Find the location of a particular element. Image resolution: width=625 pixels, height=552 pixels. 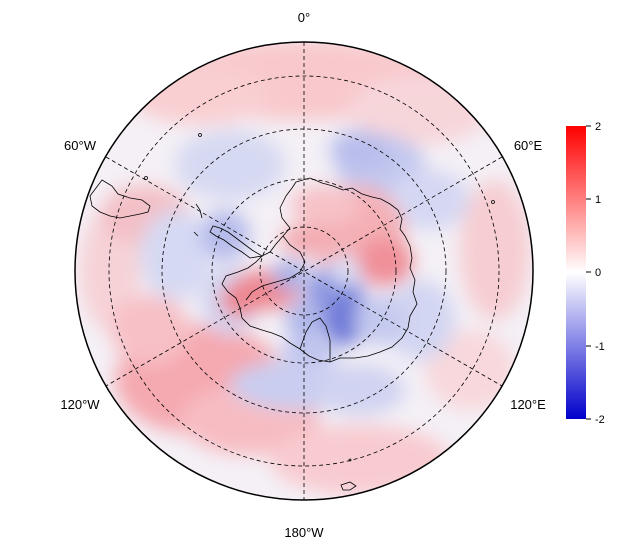

colorbar-tick-label: 2 is located at coordinates (598, 127).